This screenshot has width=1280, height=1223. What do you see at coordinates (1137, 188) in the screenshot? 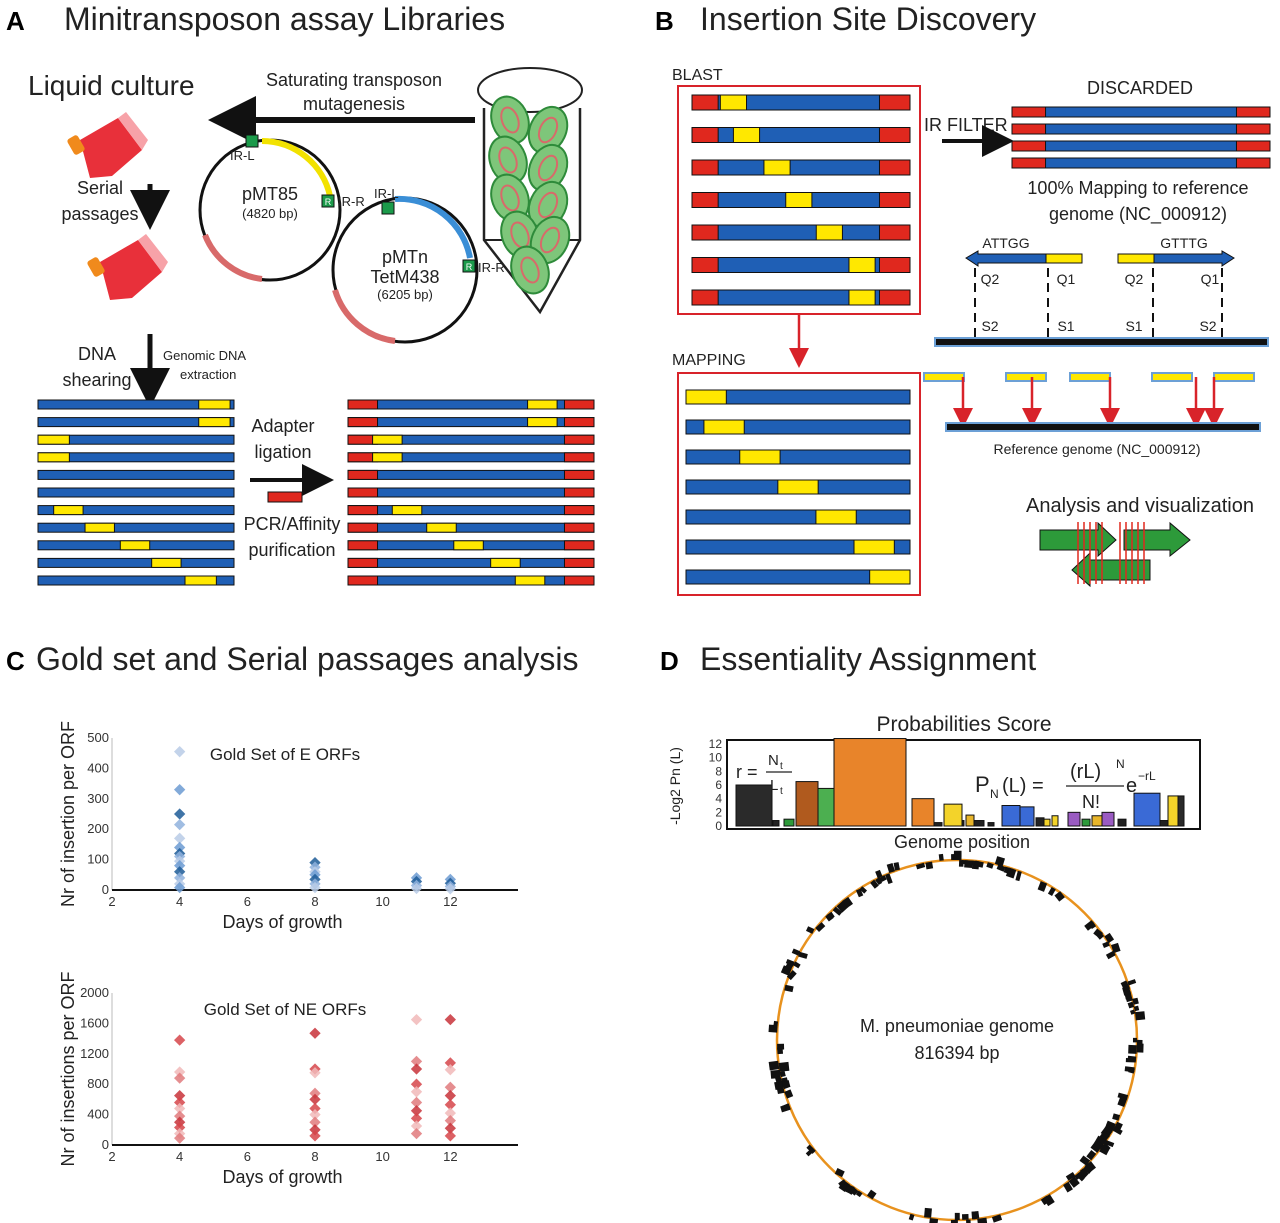
I see `mapping-100-label-1: 100% Mapping to reference` at bounding box center [1137, 188].